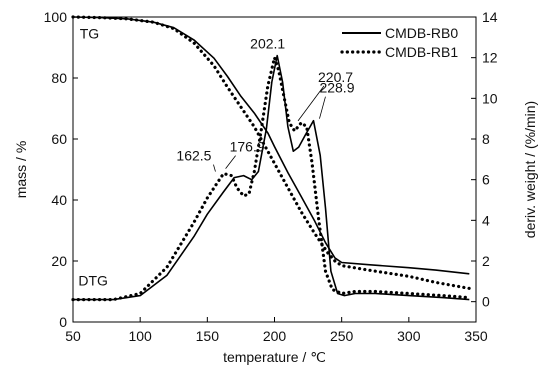 This screenshot has width=544, height=371. What do you see at coordinates (274, 357) in the screenshot?
I see `x-axis-title: temperature / ℃` at bounding box center [274, 357].